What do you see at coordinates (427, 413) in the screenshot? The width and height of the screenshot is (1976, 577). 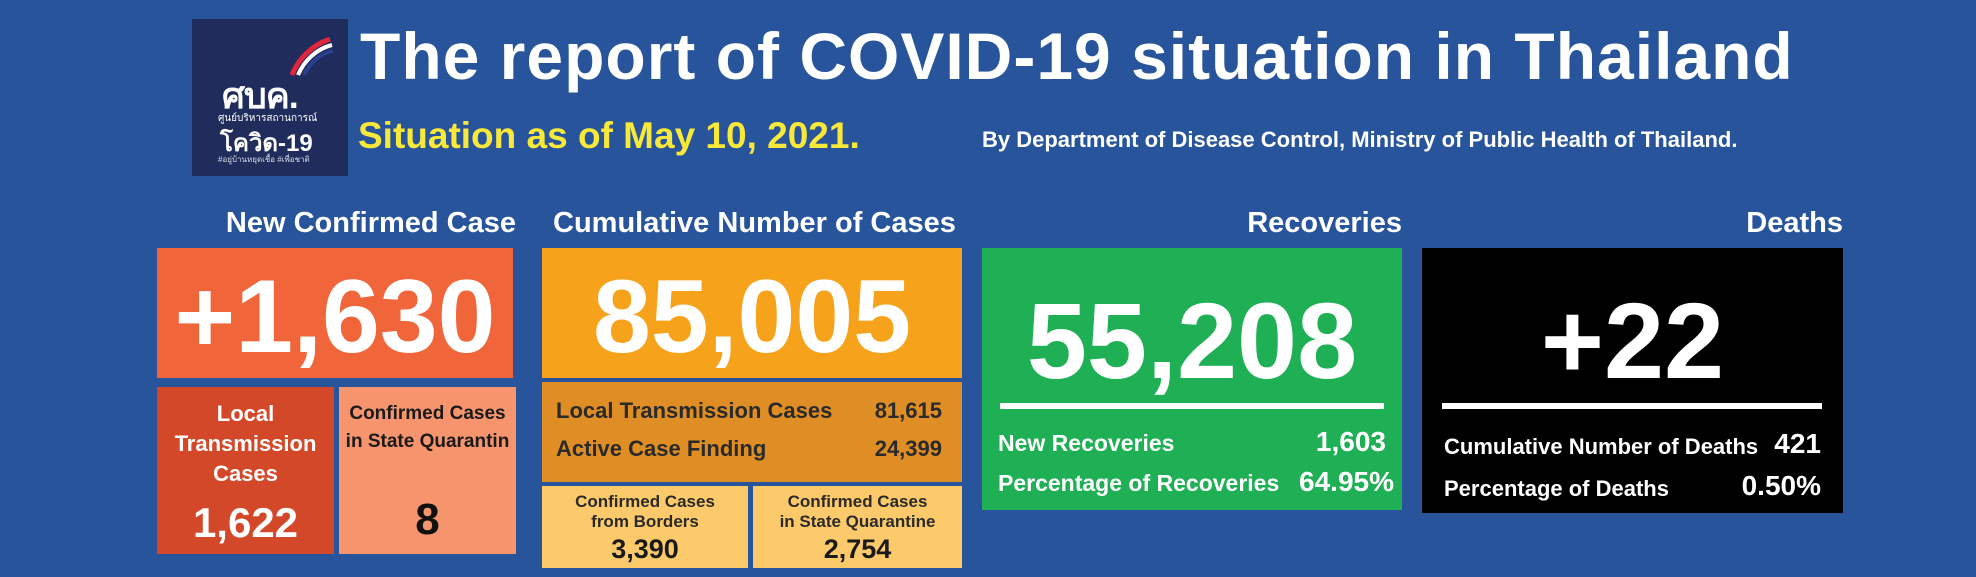 I see `state-quarantine-label-line-1: Confirmed Cases` at bounding box center [427, 413].